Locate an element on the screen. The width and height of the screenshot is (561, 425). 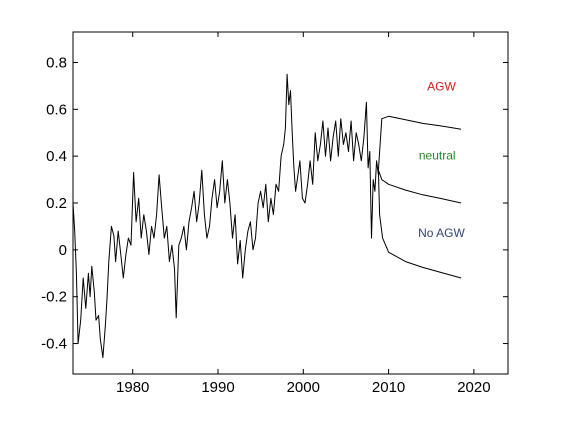
y-tick-label: -0.2 is located at coordinates (54, 297).